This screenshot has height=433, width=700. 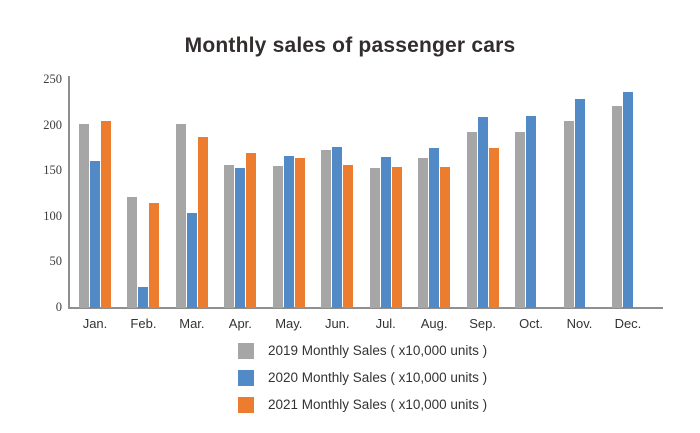 I want to click on x-axis-label-aug: Aug., so click(x=434, y=323).